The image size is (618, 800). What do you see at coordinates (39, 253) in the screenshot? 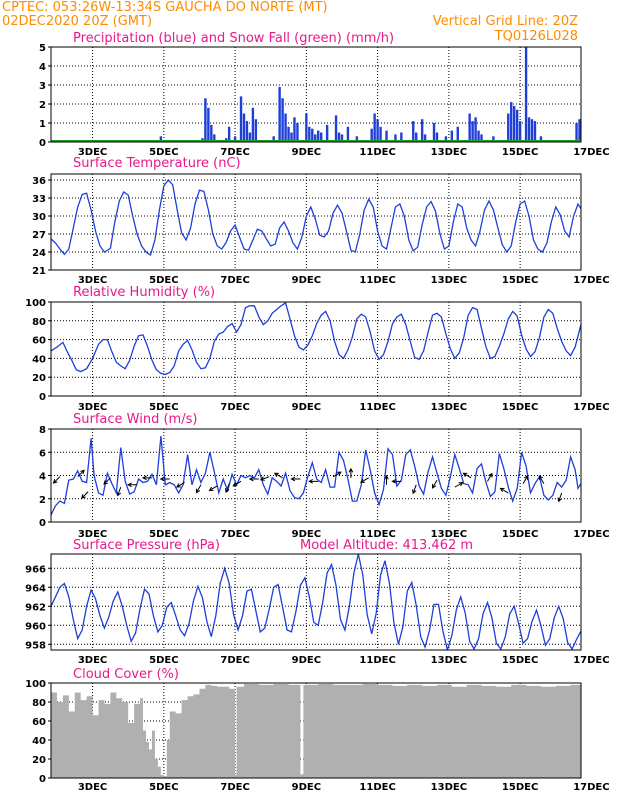
I see `temperature-ytick-label: 24` at bounding box center [39, 253].